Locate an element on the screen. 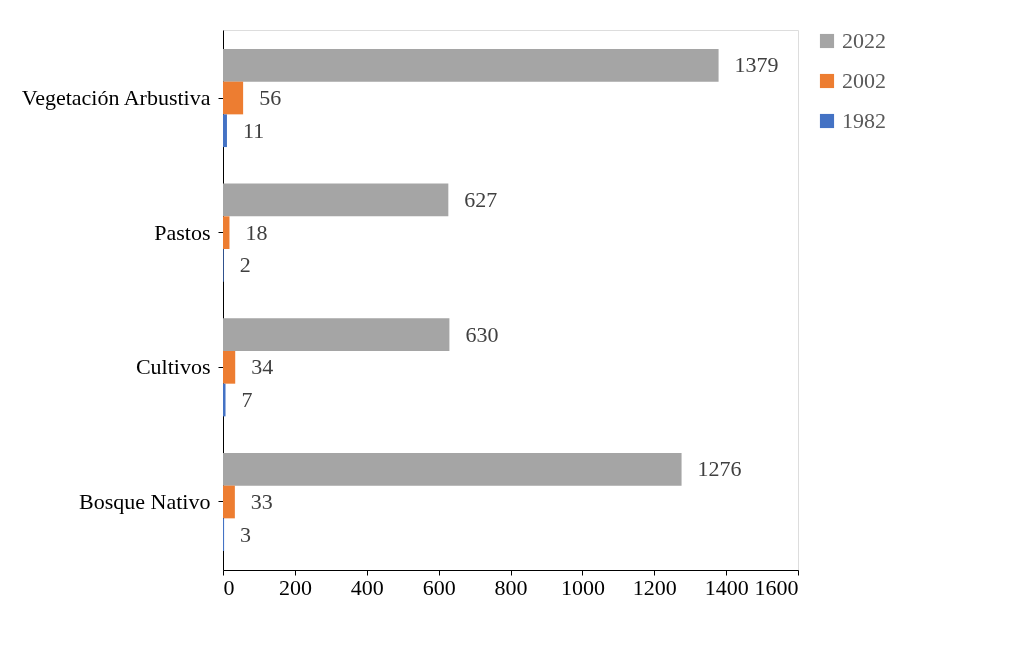 The image size is (1017, 653). data-label: 1379 is located at coordinates (756, 65).